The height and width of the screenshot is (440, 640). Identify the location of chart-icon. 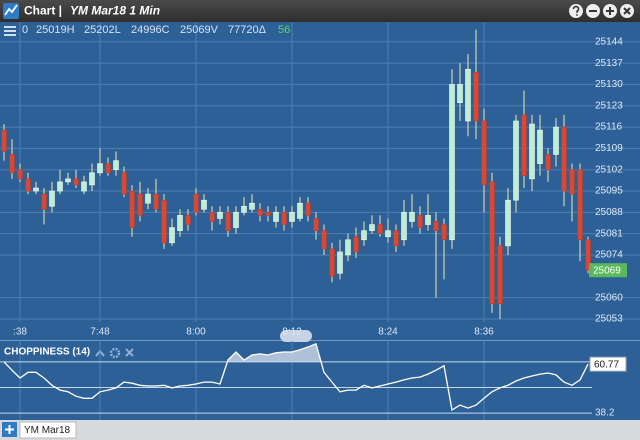
(11, 11).